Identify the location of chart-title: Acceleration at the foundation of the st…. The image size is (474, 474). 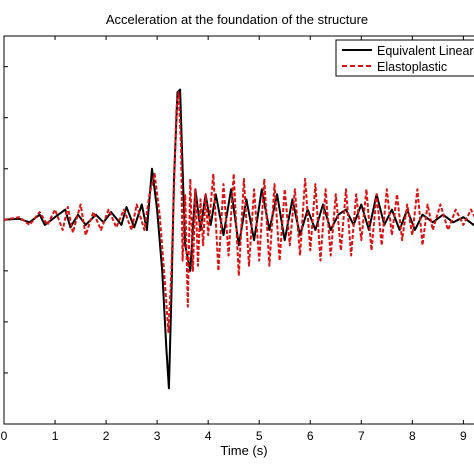
(237, 19).